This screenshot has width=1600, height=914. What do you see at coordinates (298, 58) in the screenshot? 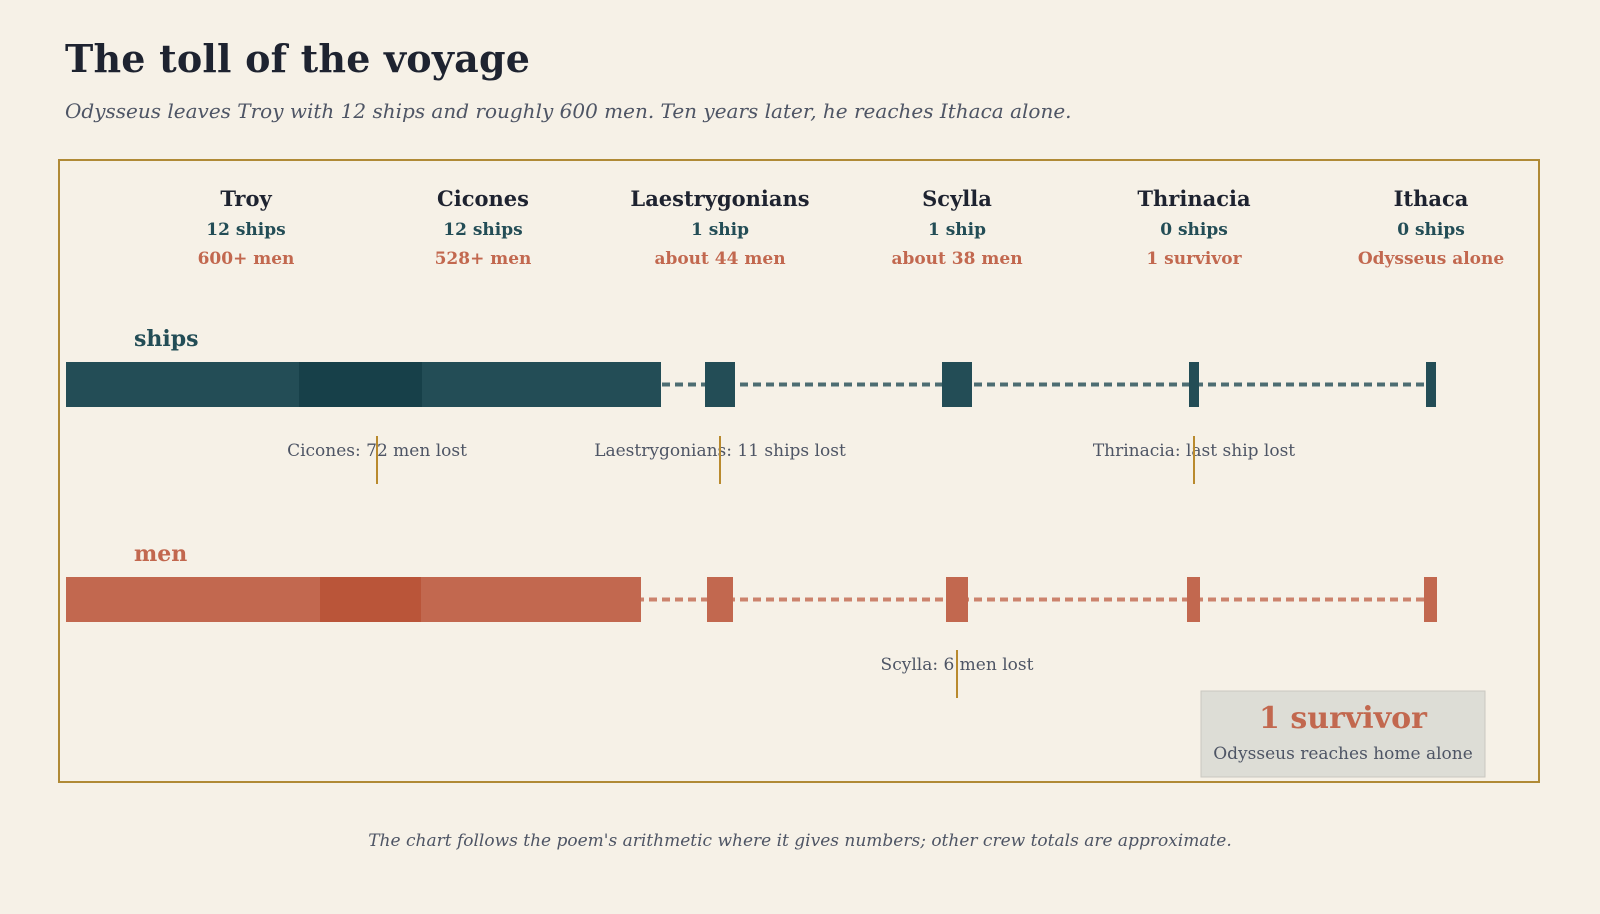
I see `page-title: The toll of the voyage` at bounding box center [298, 58].